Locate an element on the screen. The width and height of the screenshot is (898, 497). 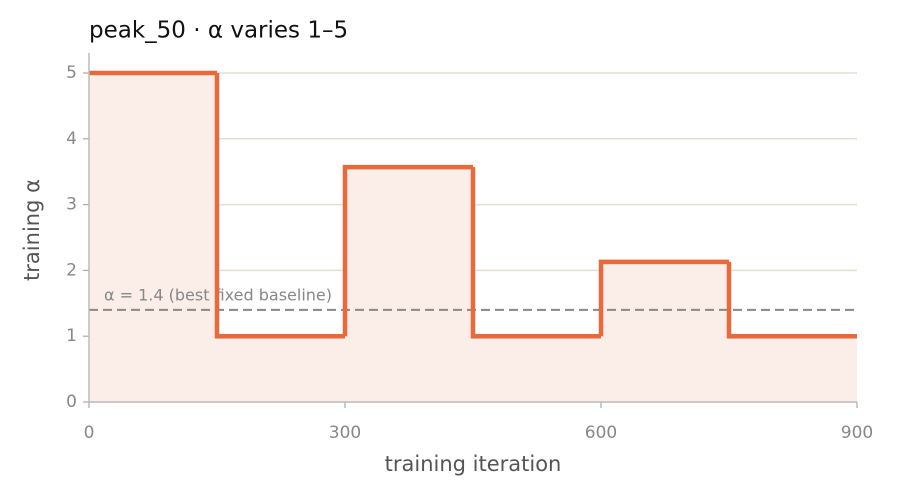
chart-title: peak_50 · α varies 1–5 is located at coordinates (218, 31).